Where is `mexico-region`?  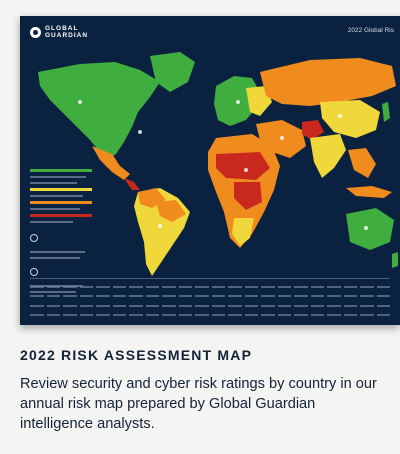
mexico-region is located at coordinates (111, 163).